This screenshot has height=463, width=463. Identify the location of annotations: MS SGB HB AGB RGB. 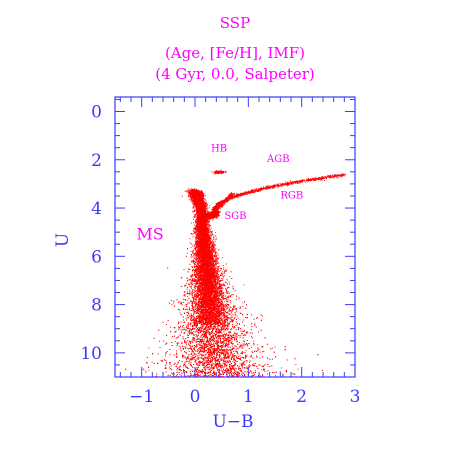
(219, 193).